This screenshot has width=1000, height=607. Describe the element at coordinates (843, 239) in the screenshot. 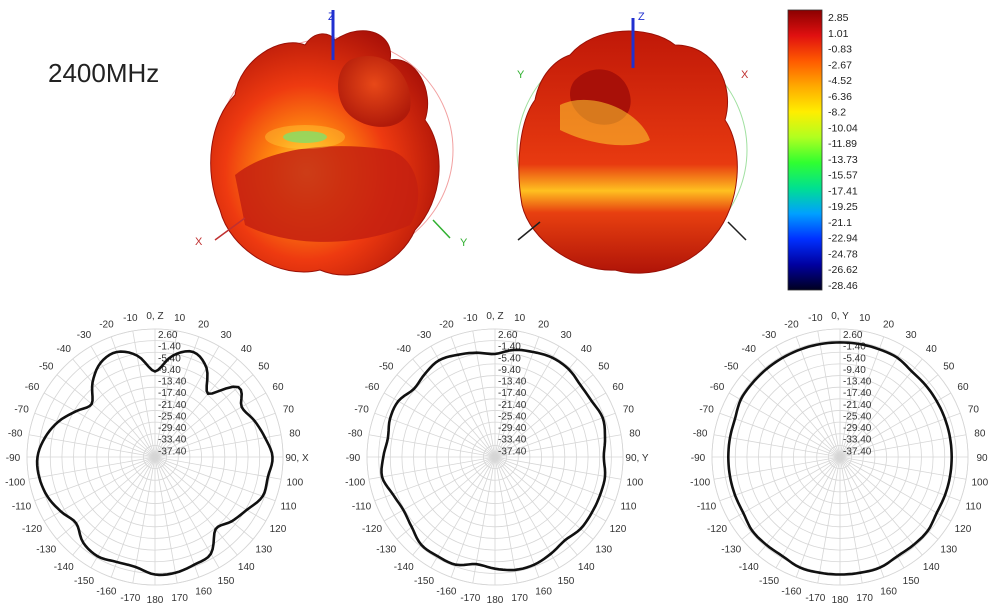

I see `colorbar-tick-label: -22.94` at that location.